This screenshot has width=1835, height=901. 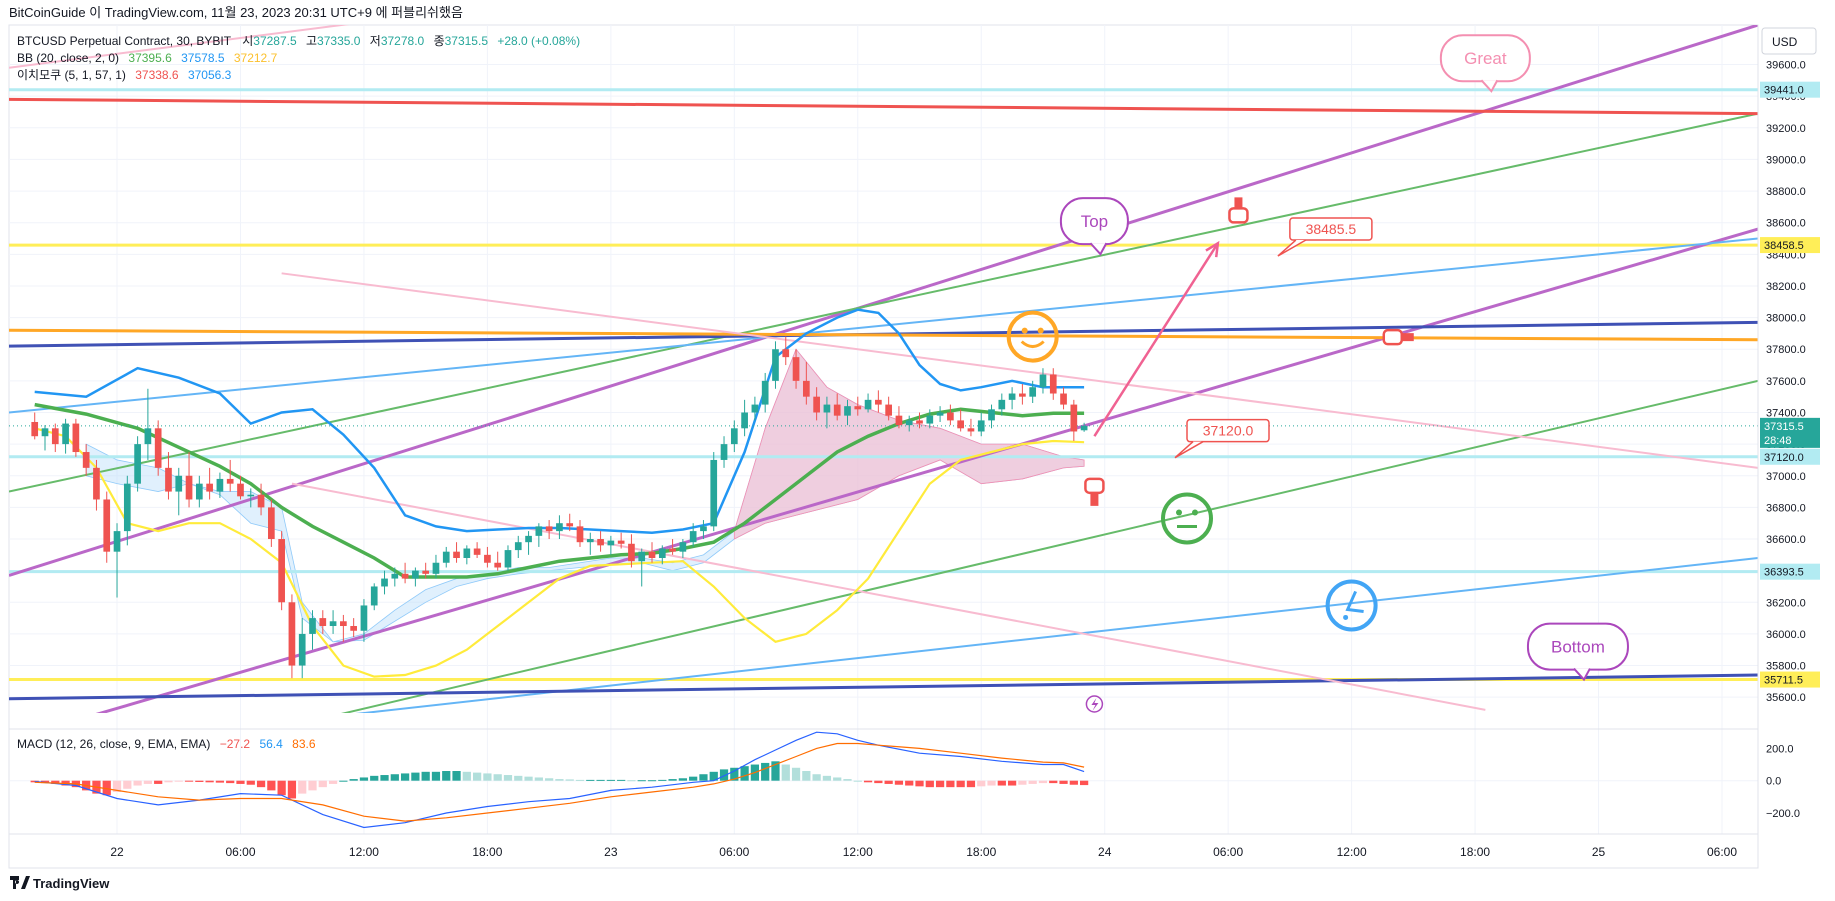 I want to click on time-tick-label: 06:00, so click(x=1228, y=852).